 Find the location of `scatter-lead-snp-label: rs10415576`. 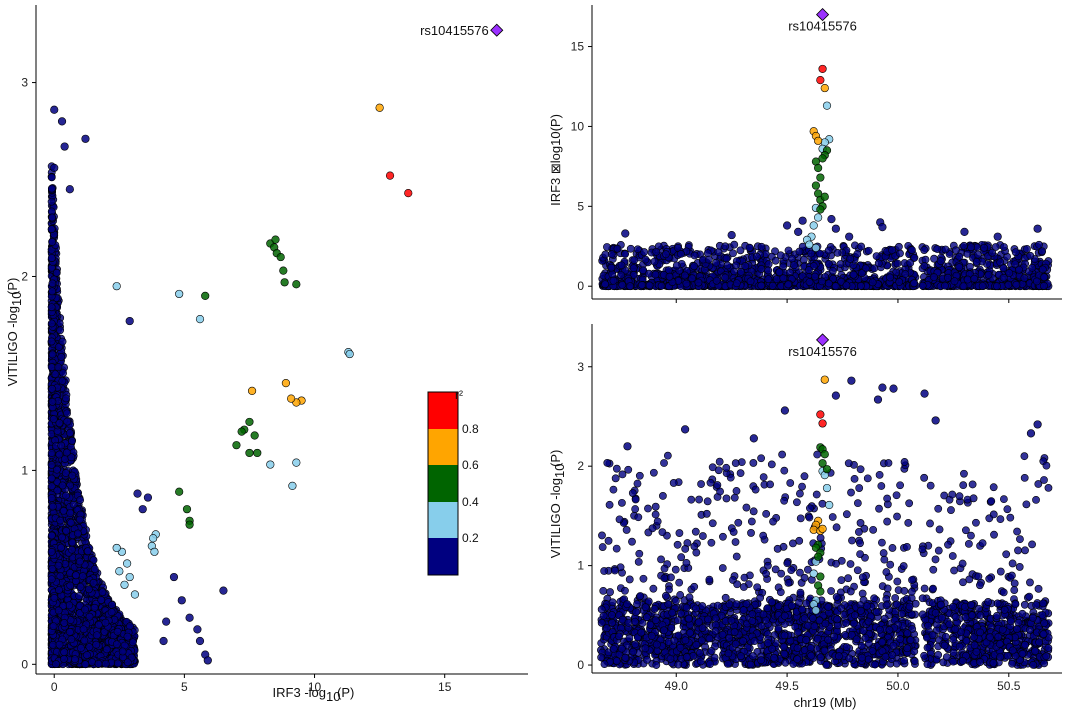

scatter-lead-snp-label: rs10415576 is located at coordinates (454, 30).